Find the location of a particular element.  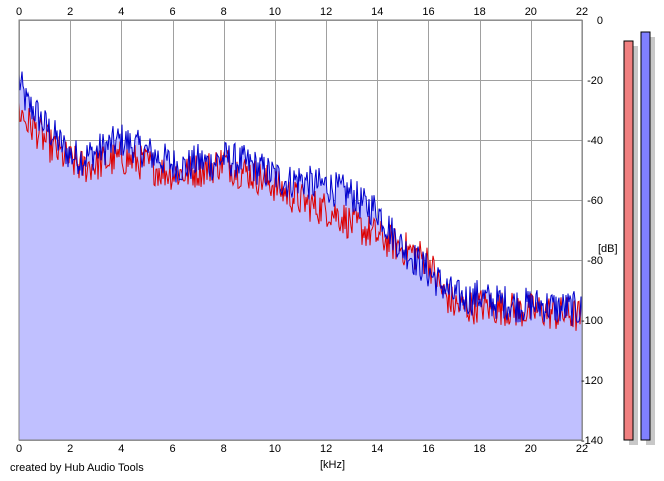

y-tick-label: -140 is located at coordinates (592, 441).